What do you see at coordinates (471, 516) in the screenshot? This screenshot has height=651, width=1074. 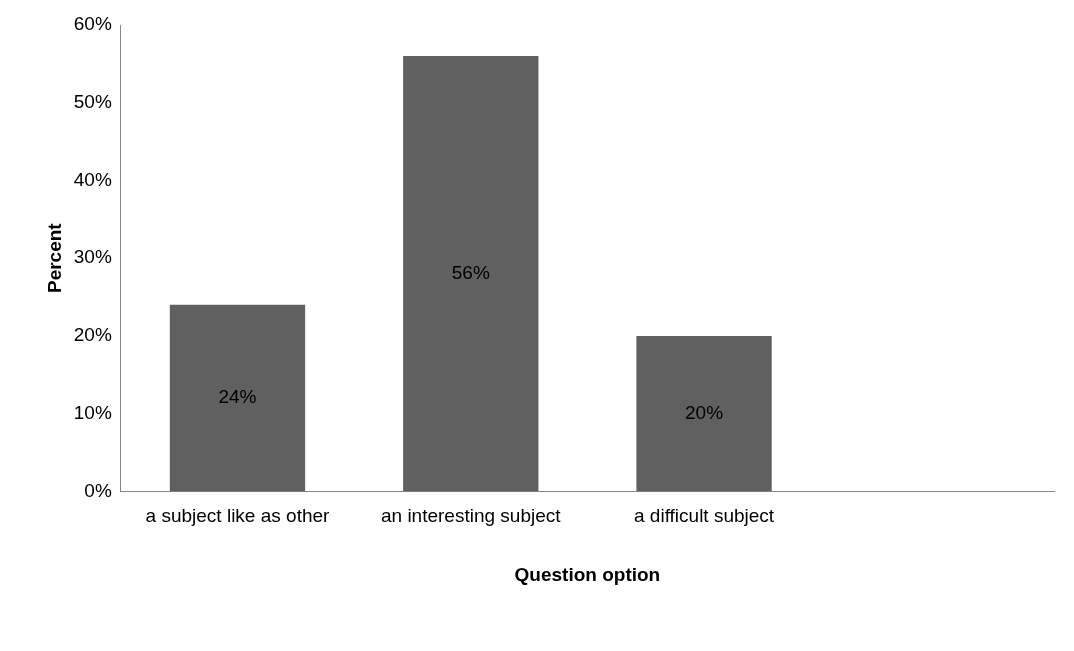 I see `x-tick-label: an interesting subject` at bounding box center [471, 516].